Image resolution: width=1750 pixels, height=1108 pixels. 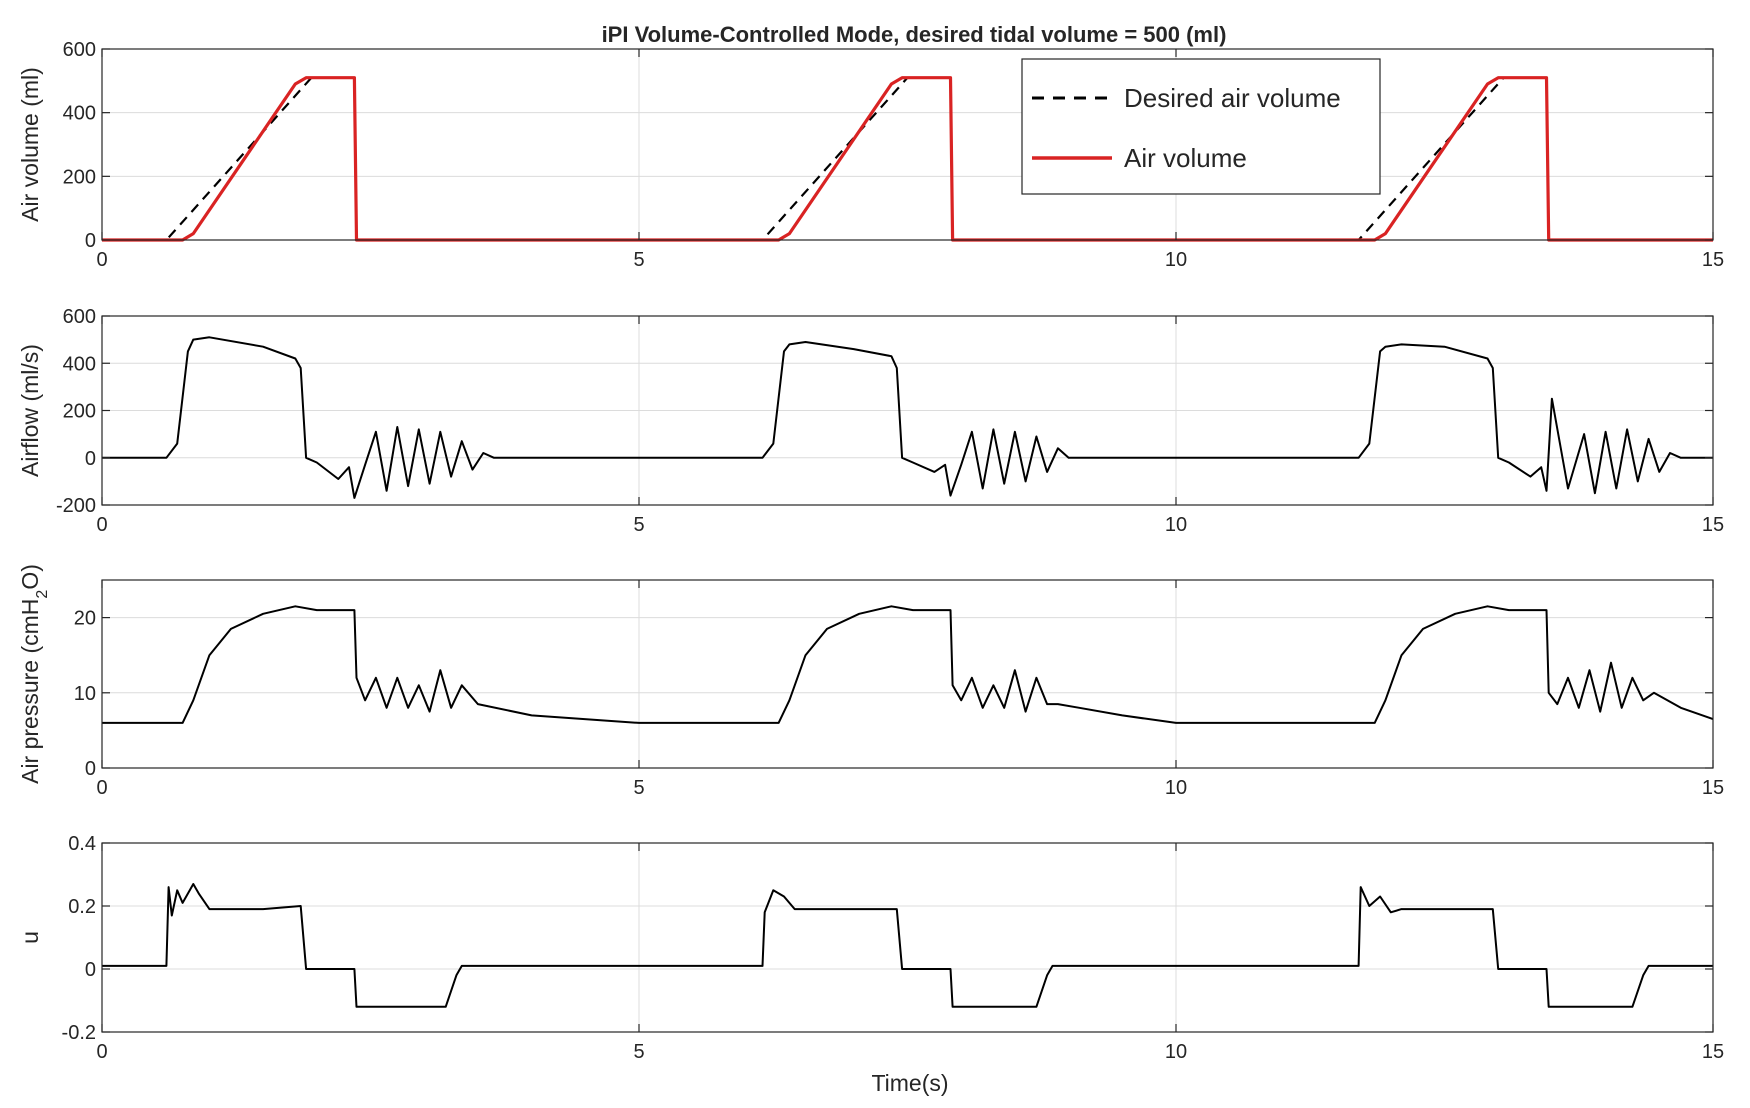 What do you see at coordinates (82, 844) in the screenshot?
I see `u-y-tick-label: 0.4` at bounding box center [82, 844].